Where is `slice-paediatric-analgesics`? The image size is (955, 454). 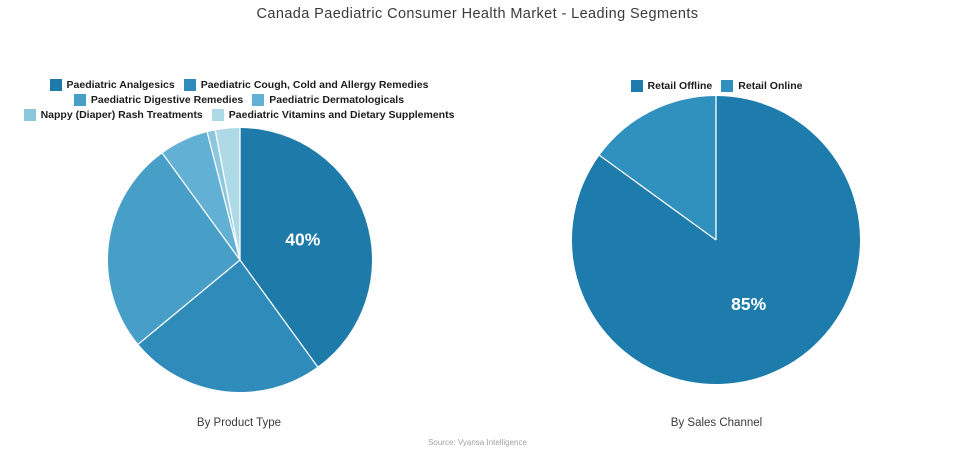
slice-paediatric-analgesics is located at coordinates (306, 247).